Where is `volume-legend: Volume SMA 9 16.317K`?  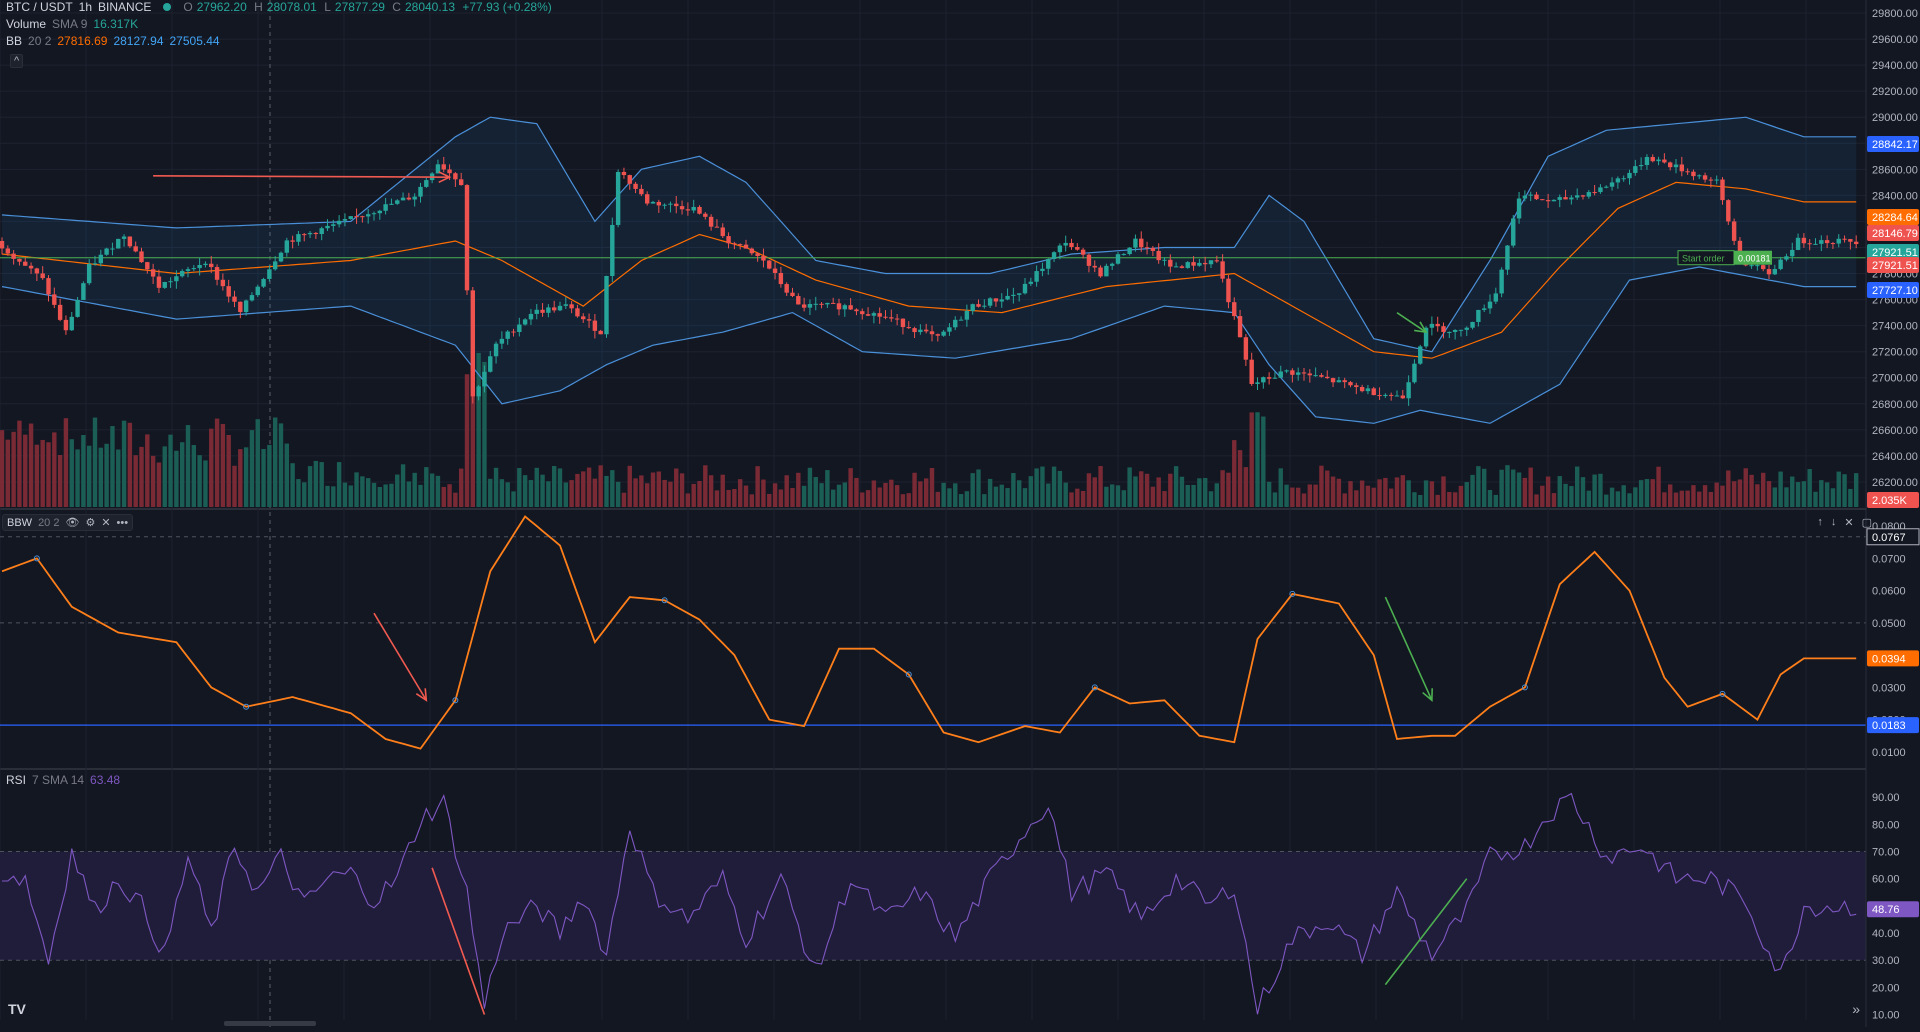 volume-legend: Volume SMA 9 16.317K is located at coordinates (72, 24).